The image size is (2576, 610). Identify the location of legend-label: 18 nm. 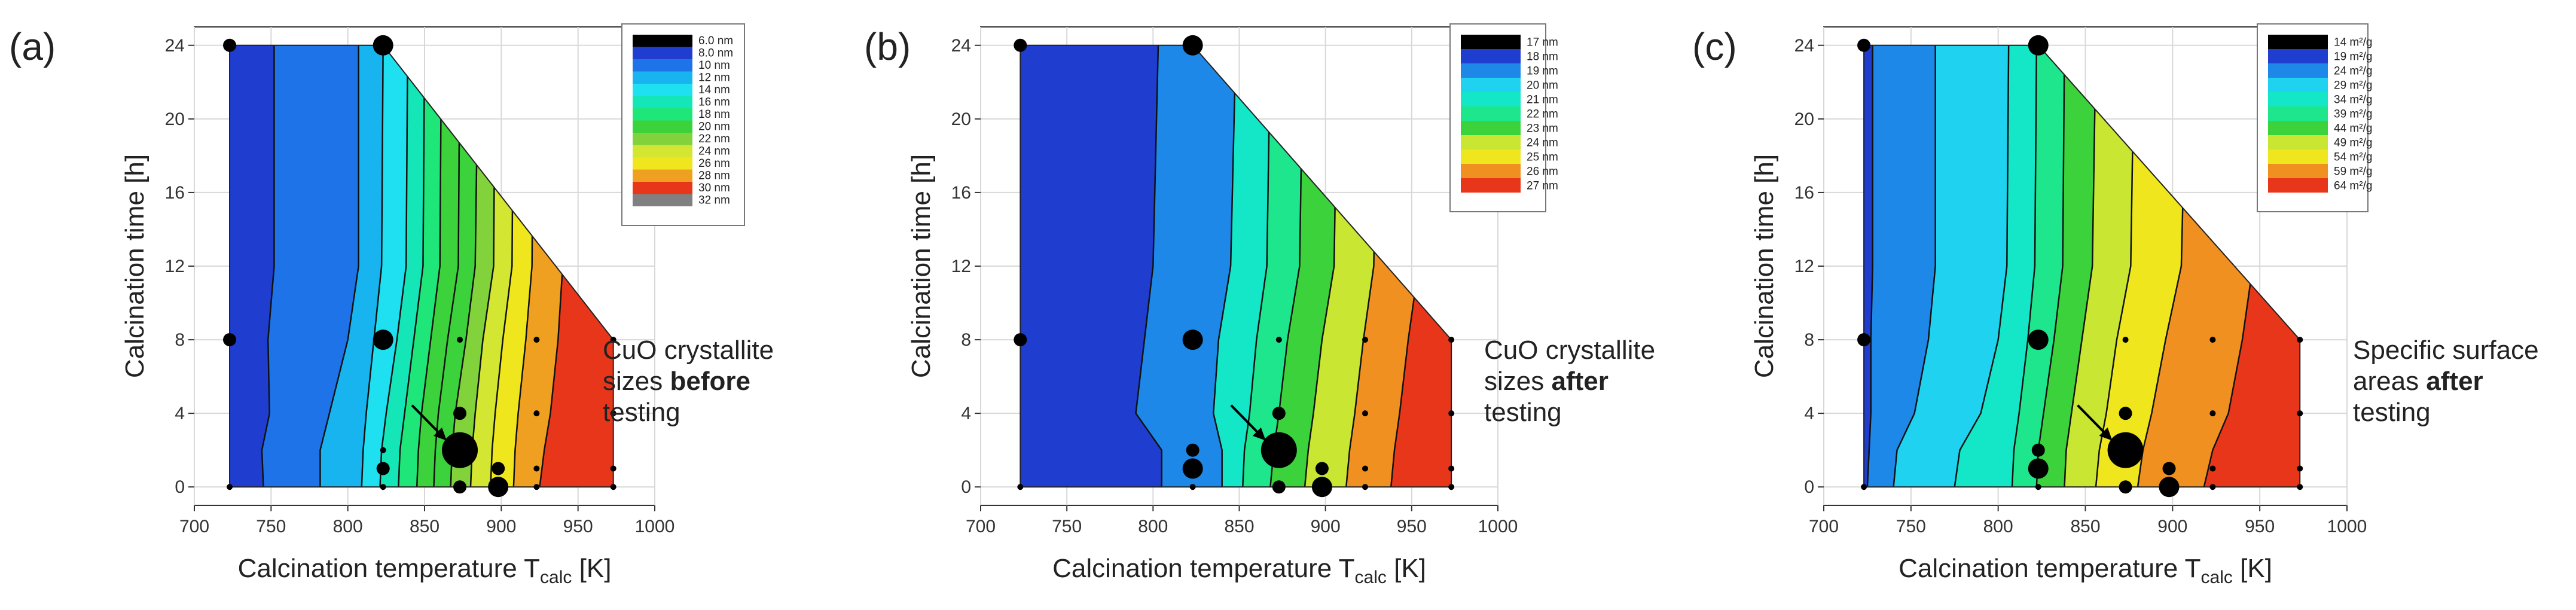
(1542, 57).